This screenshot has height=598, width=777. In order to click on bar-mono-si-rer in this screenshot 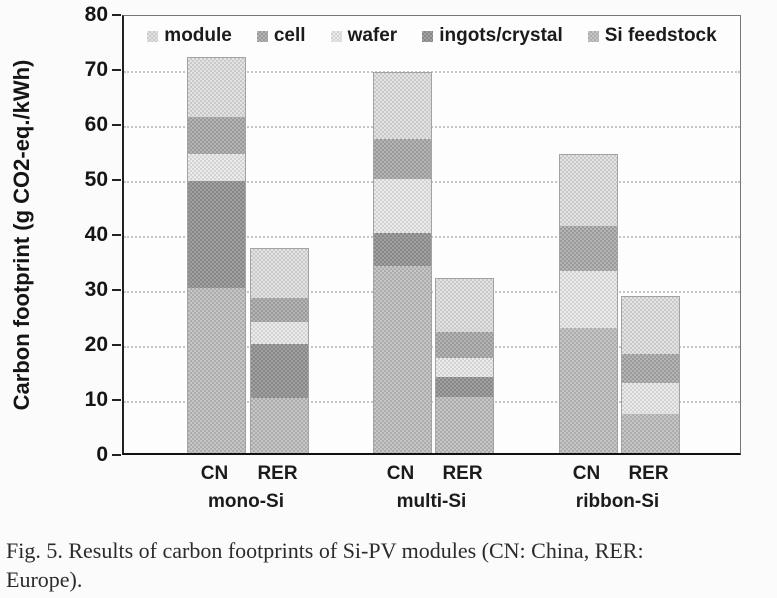, I will do `click(279, 350)`.